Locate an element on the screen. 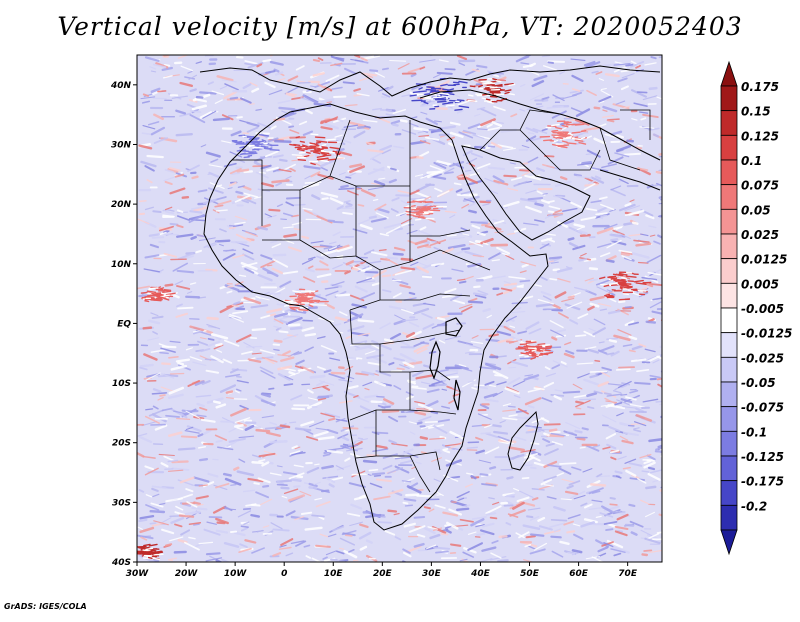 This screenshot has height=622, width=800. lon-tick-label: 20E is located at coordinates (383, 574).